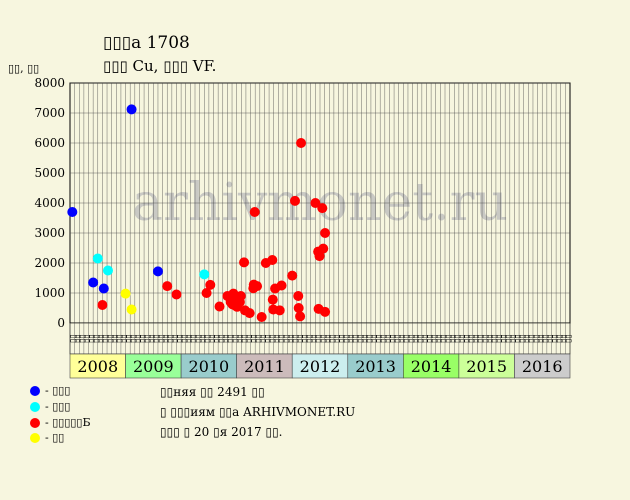 The image size is (630, 500). Describe the element at coordinates (160, 66) in the screenshot. I see `chart-subtitle: ▯▯▯ Cu, ▯▯▯ VF.` at that location.